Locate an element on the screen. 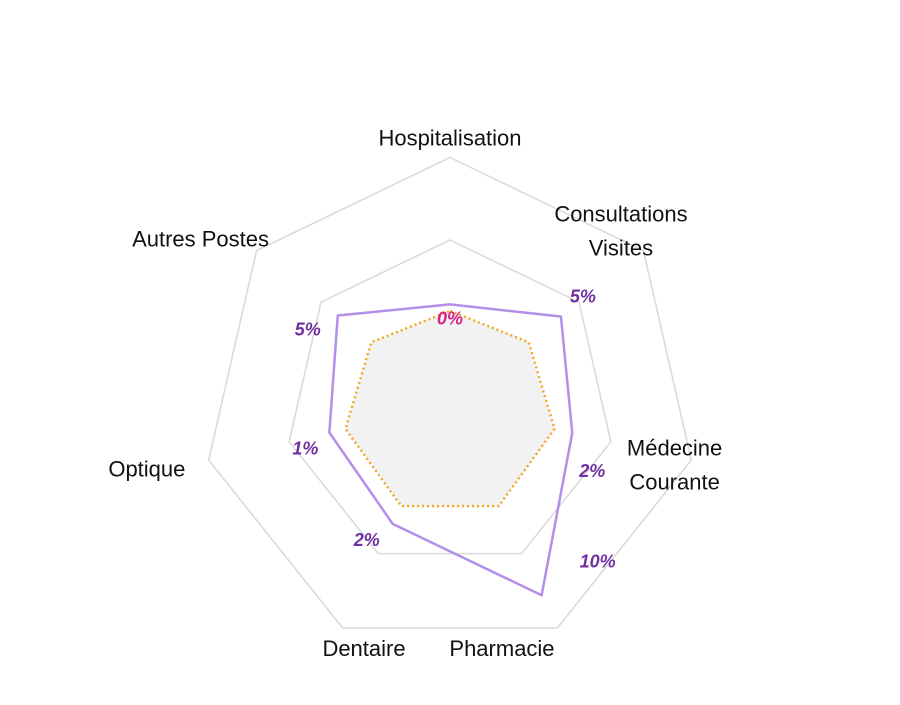 This screenshot has width=900, height=705. axis-label: Dentaire is located at coordinates (363, 648).